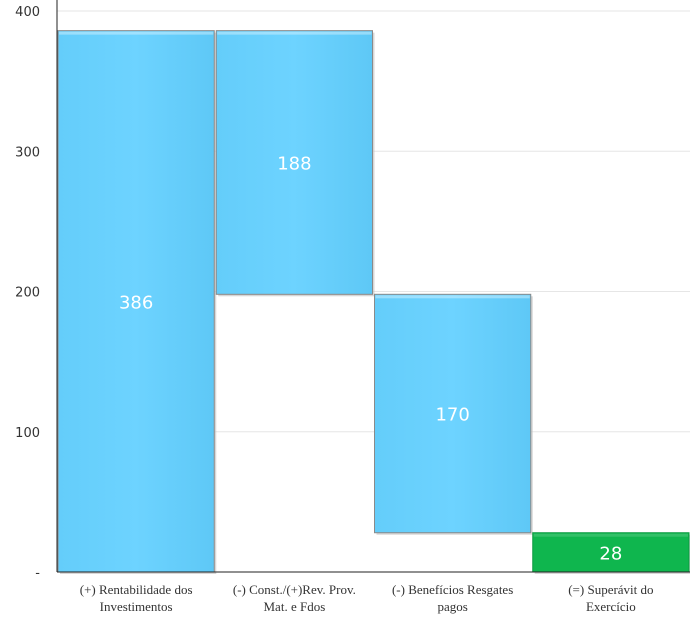 The height and width of the screenshot is (619, 690). Describe the element at coordinates (295, 606) in the screenshot. I see `x-category-label: Mat. e Fdos` at that location.